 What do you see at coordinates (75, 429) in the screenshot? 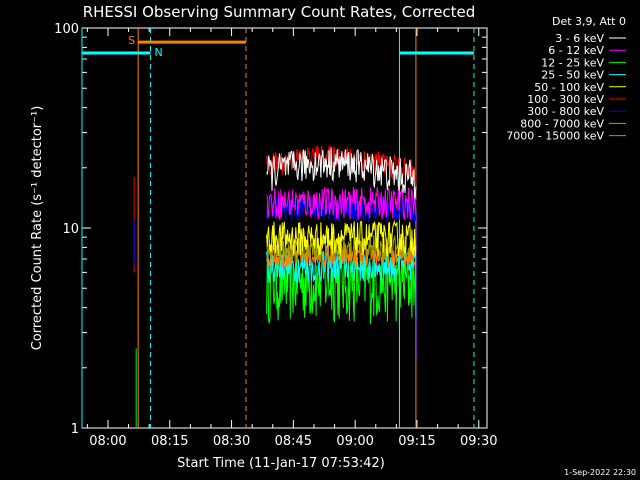
I see `y-tick-label: 1` at bounding box center [75, 429].